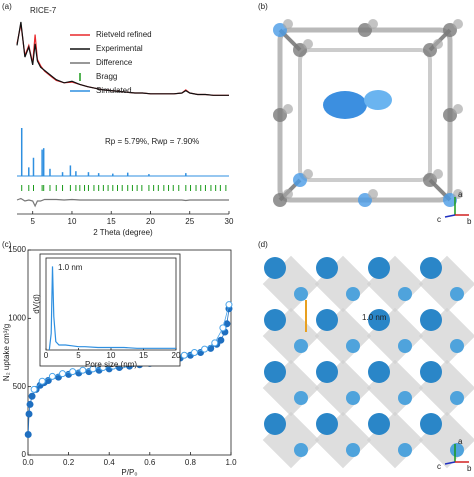  Describe the element at coordinates (189, 221) in the screenshot. I see `x-tick-label: 25` at that location.